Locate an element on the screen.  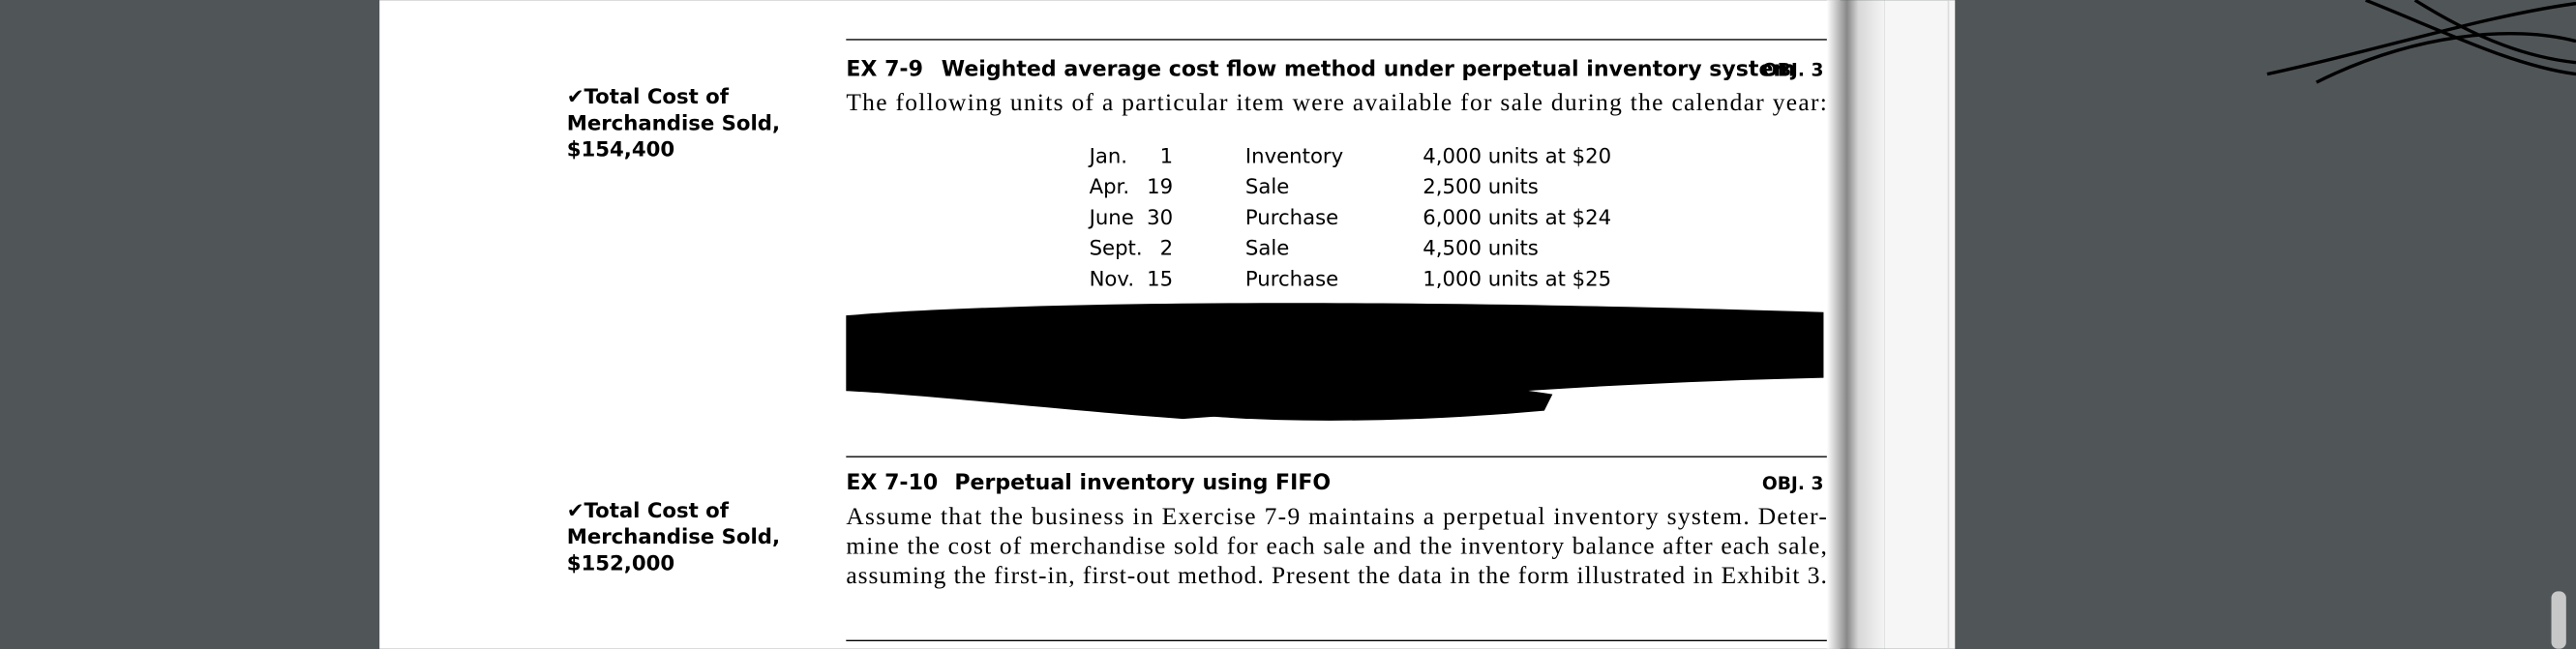
table-day: 1 is located at coordinates (1167, 156).